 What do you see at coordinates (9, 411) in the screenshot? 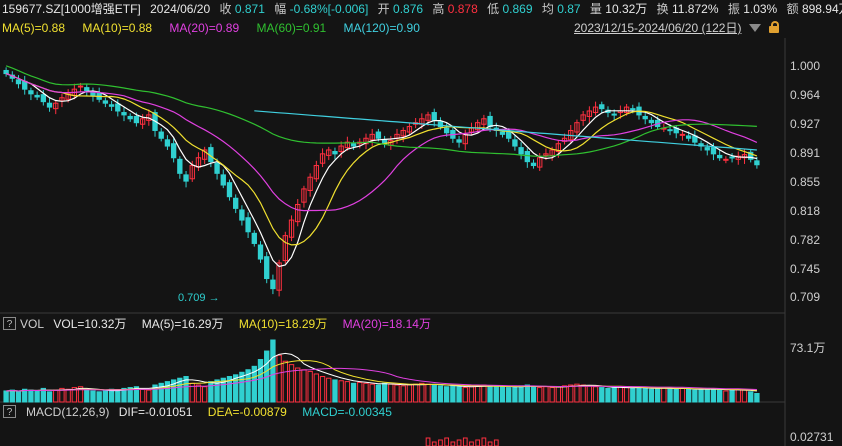
I see `macd-help-icon: ?` at bounding box center [9, 411].